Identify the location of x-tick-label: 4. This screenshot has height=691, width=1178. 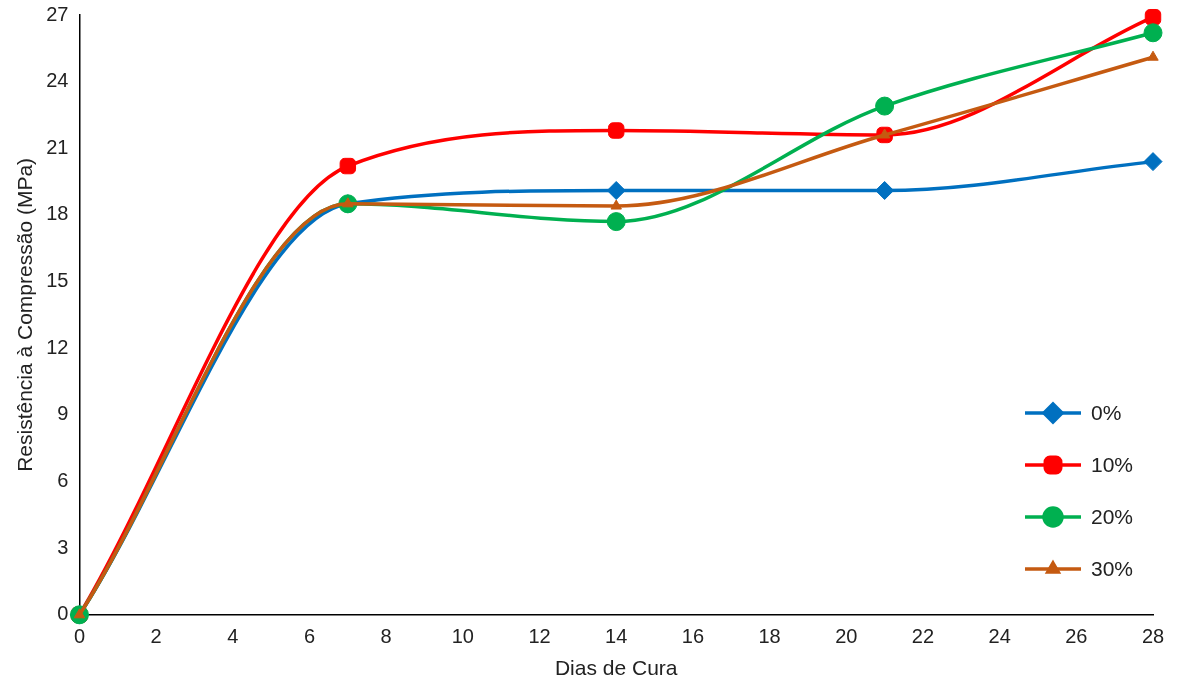
(233, 636).